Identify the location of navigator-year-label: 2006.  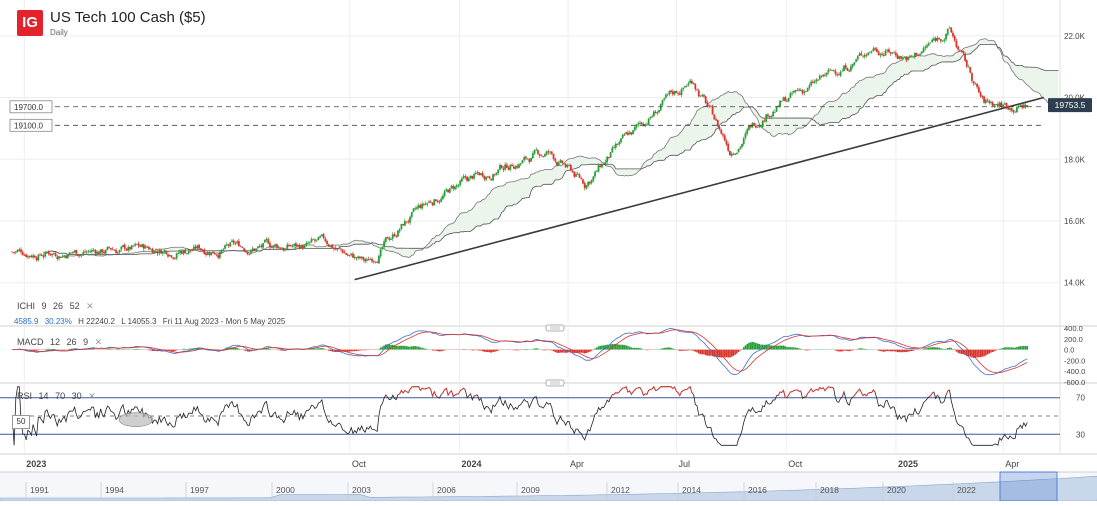
(446, 490).